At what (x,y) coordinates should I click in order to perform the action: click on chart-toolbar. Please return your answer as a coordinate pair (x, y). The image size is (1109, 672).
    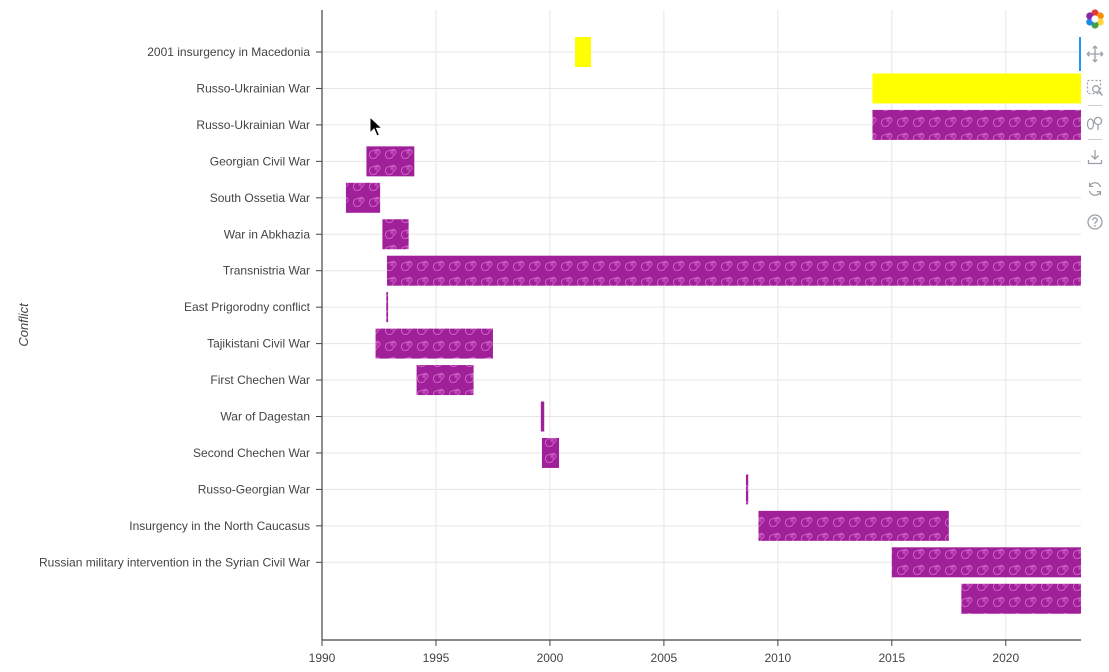
    Looking at the image, I should click on (1093, 126).